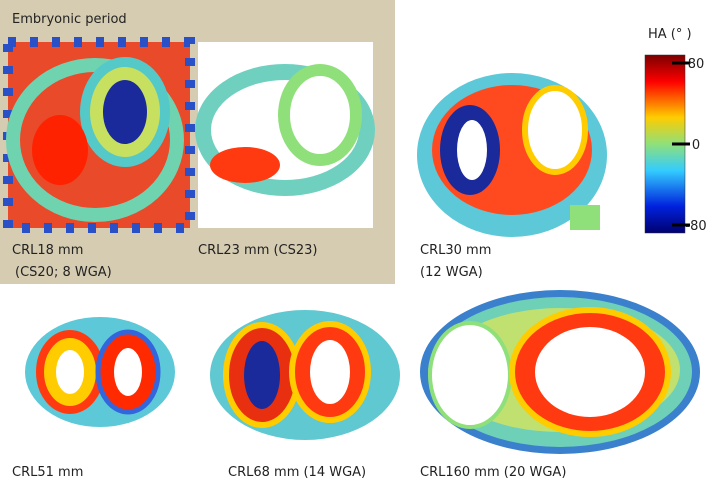 Image resolution: width=709 pixels, height=484 pixels. What do you see at coordinates (695, 226) in the screenshot?
I see `colorbar-tick-label: -80` at bounding box center [695, 226].